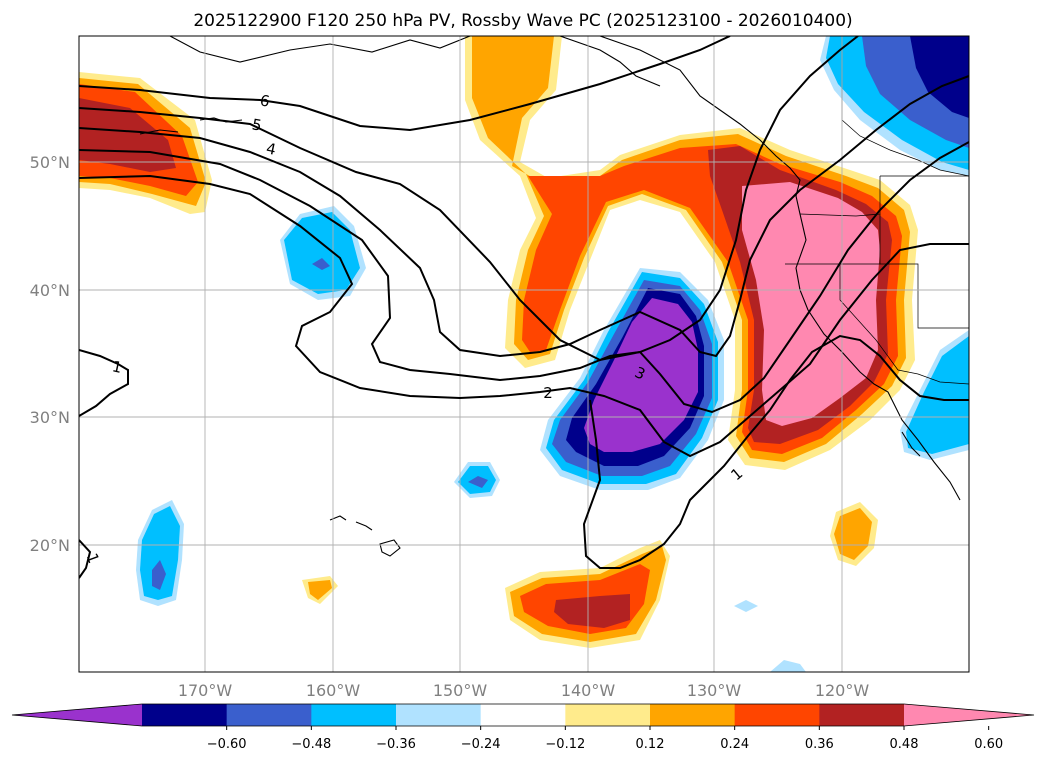 The height and width of the screenshot is (765, 1047). What do you see at coordinates (50, 290) in the screenshot?
I see `lat-label: 40°N` at bounding box center [50, 290].